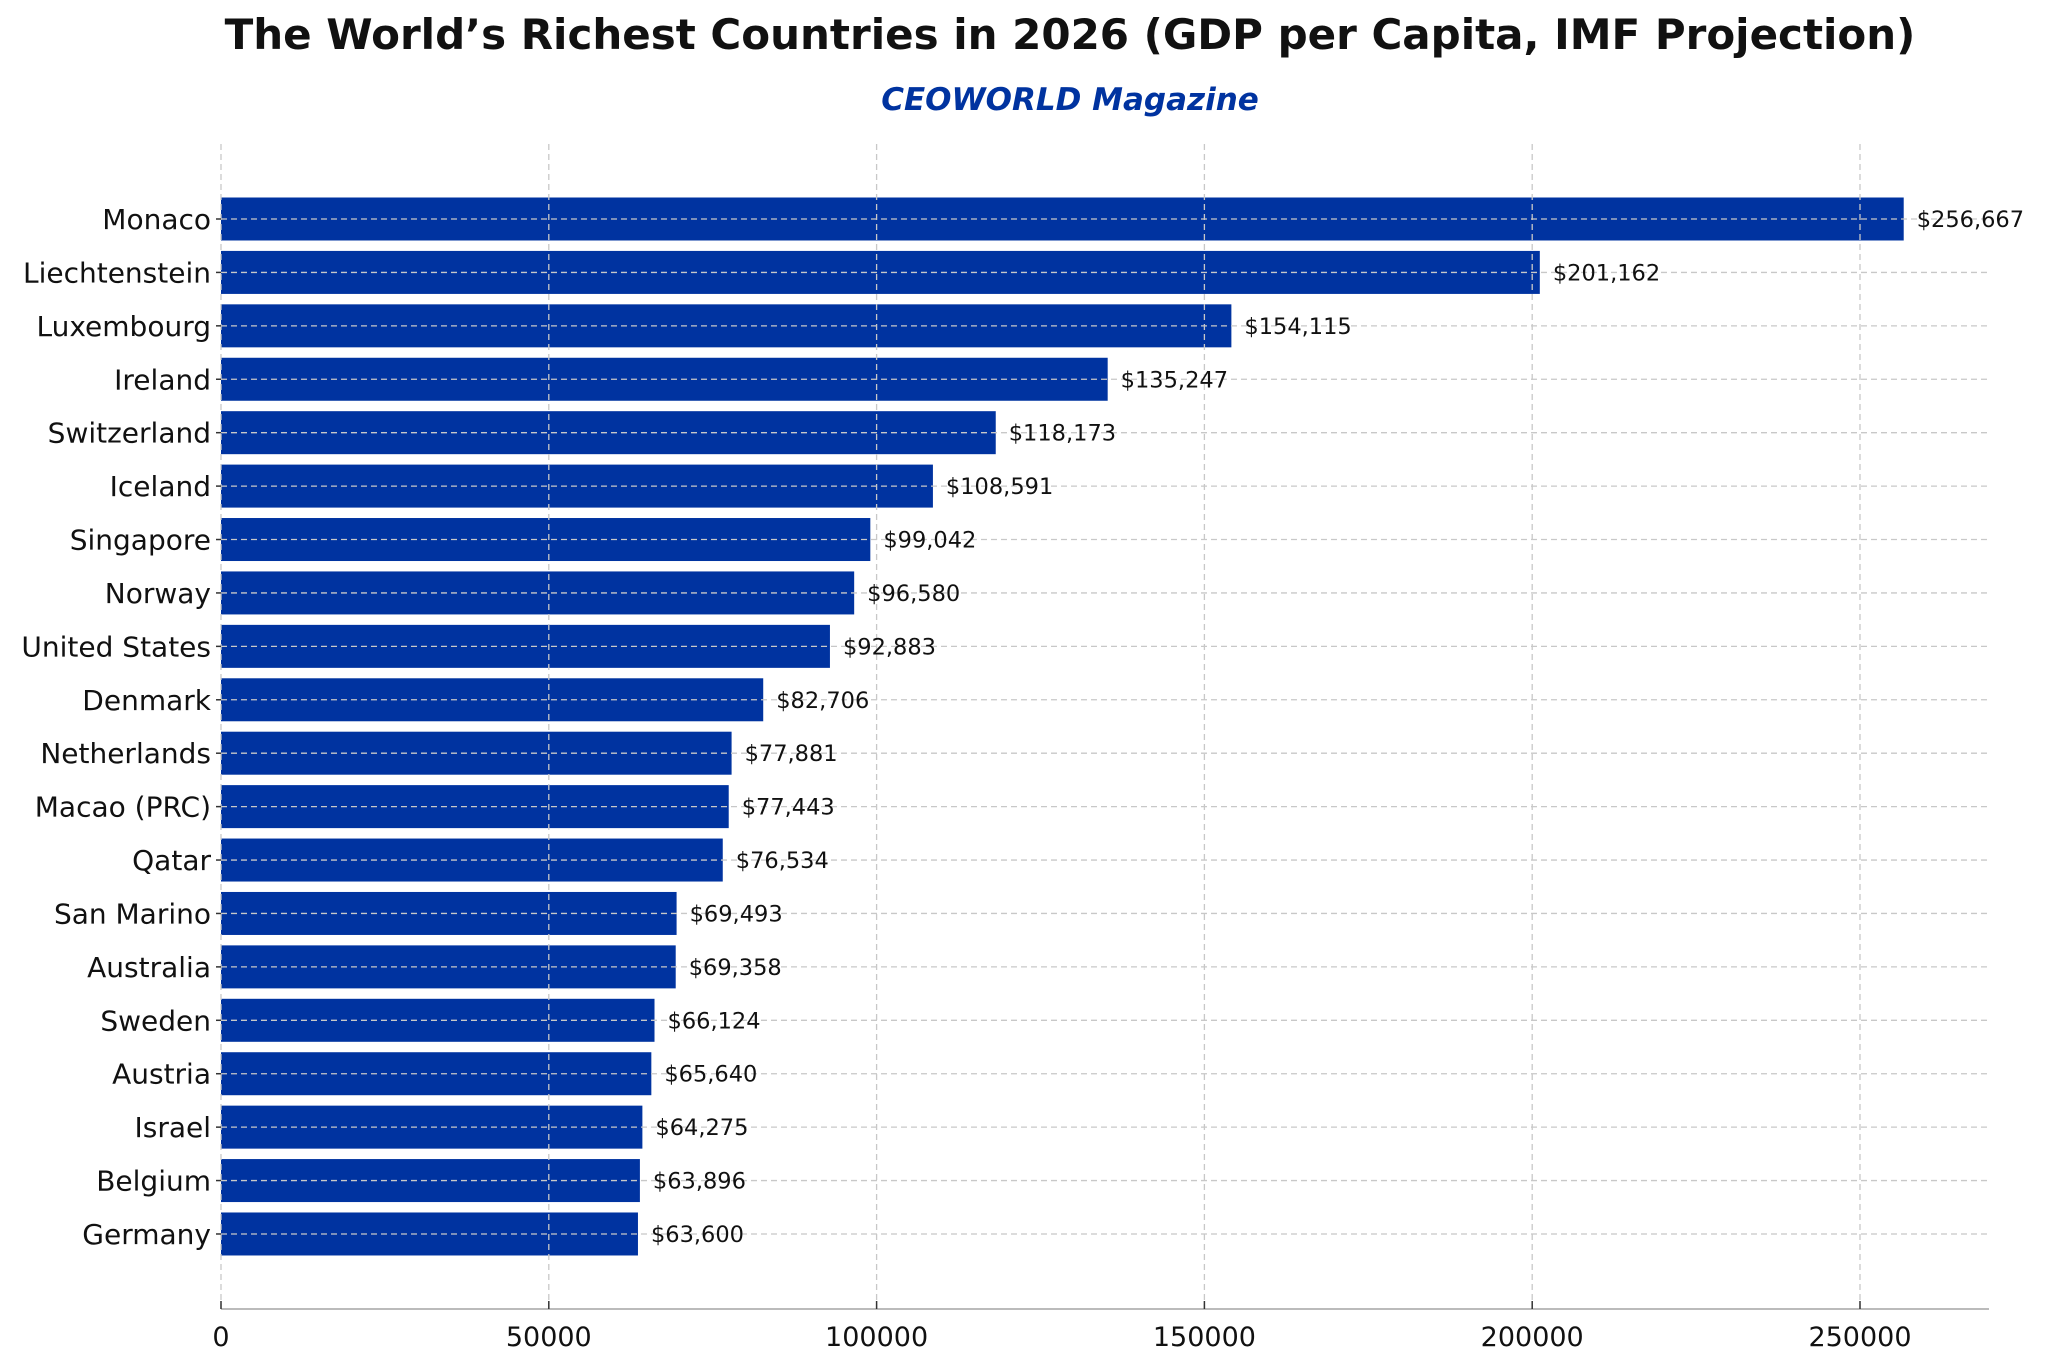  I want to click on data-label: $64,275, so click(701, 1128).